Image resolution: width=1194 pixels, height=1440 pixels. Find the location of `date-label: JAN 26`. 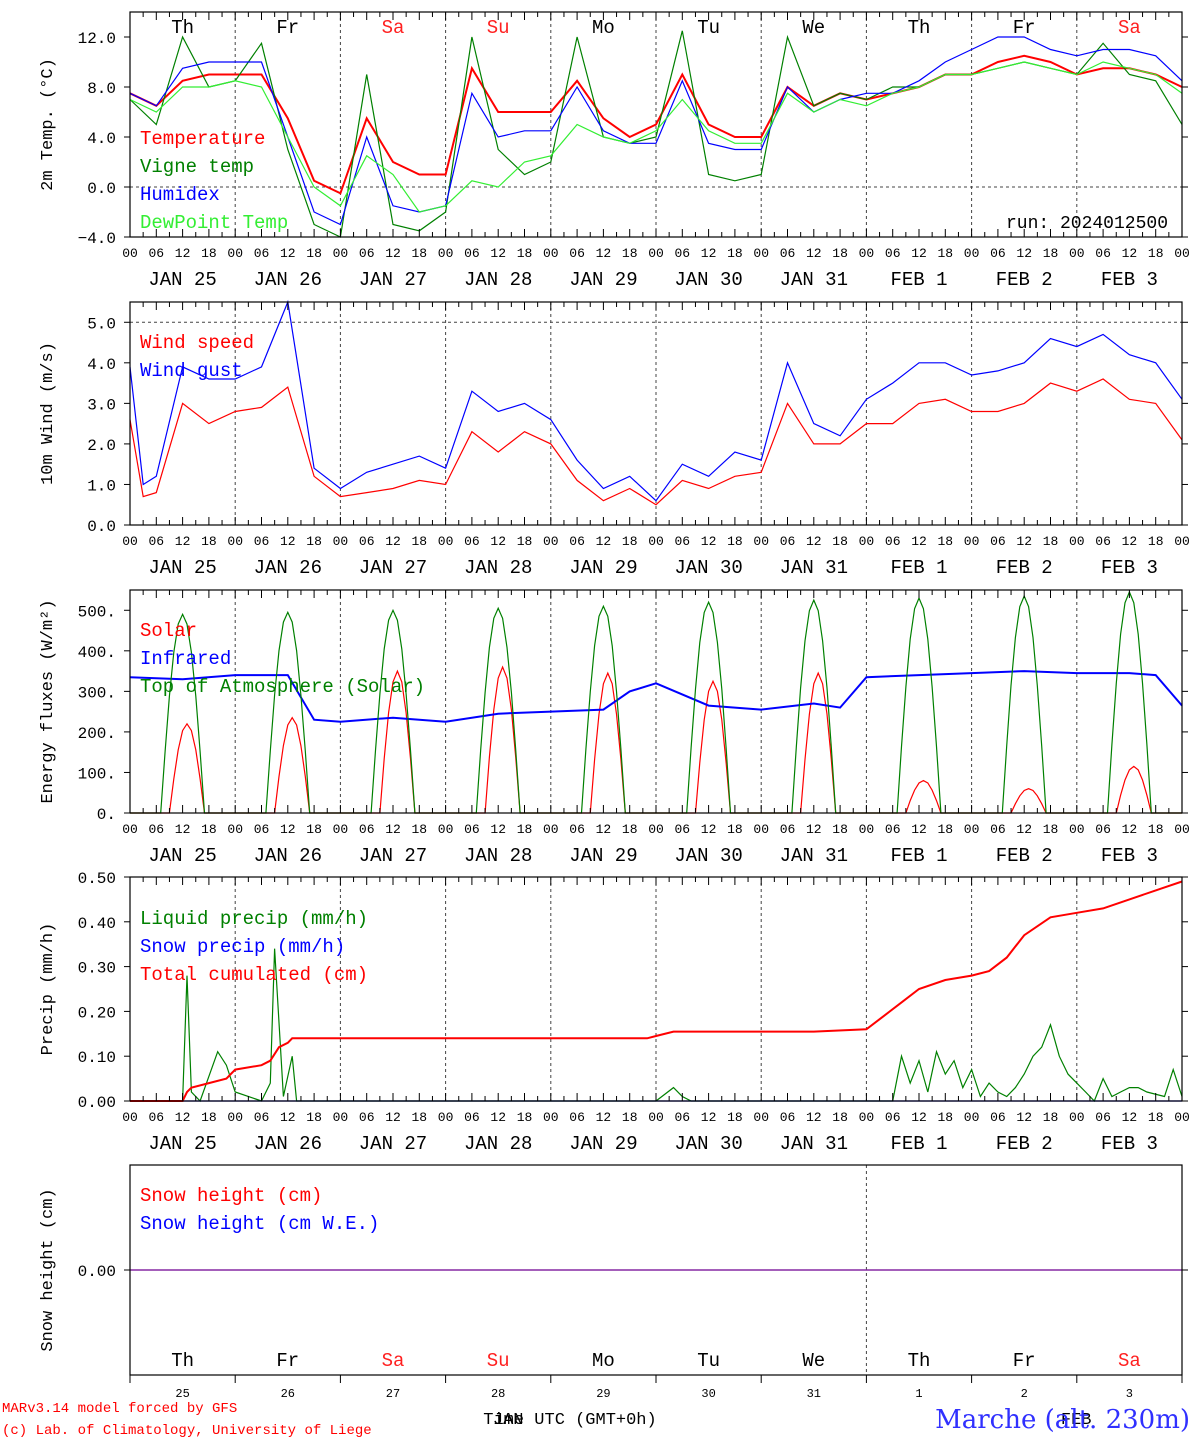

date-label: JAN 26 is located at coordinates (288, 856).